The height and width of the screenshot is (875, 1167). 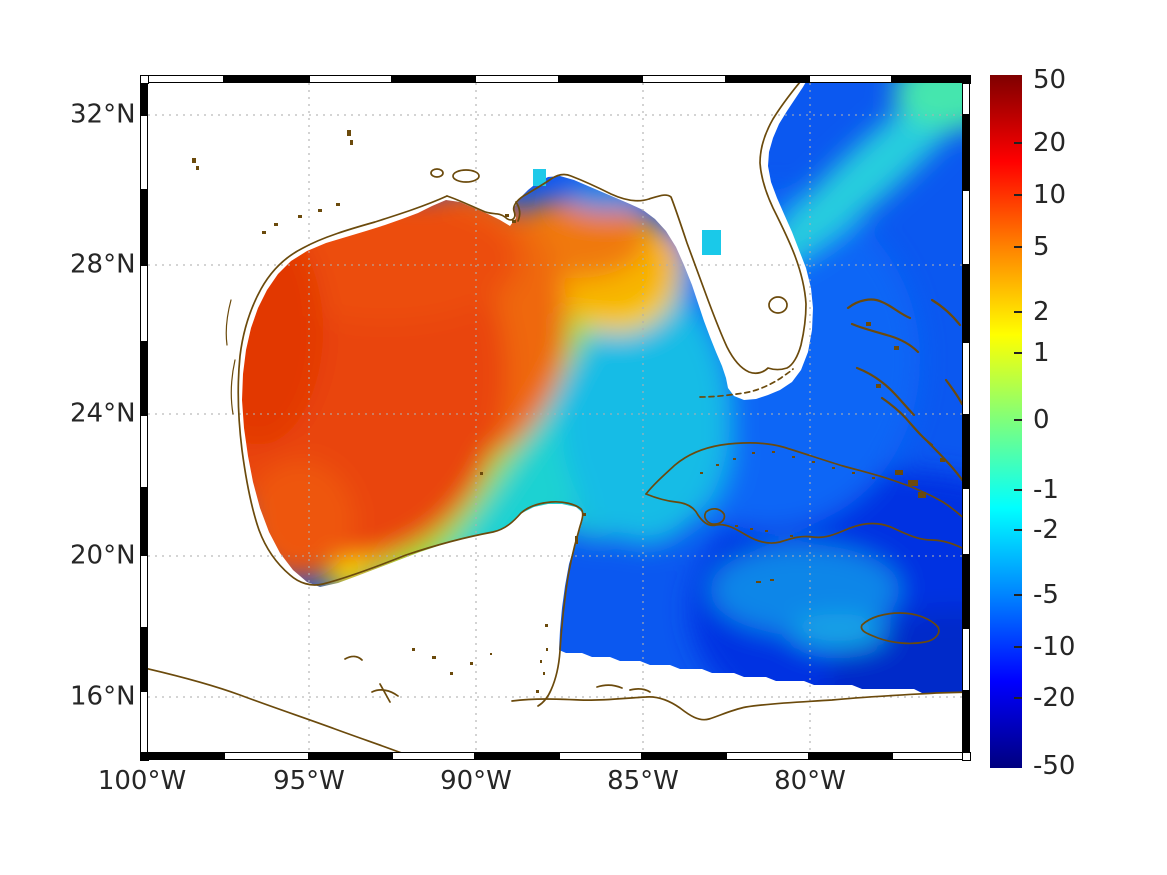 What do you see at coordinates (711, 242) in the screenshot?
I see `data-patch-florida-lagoon` at bounding box center [711, 242].